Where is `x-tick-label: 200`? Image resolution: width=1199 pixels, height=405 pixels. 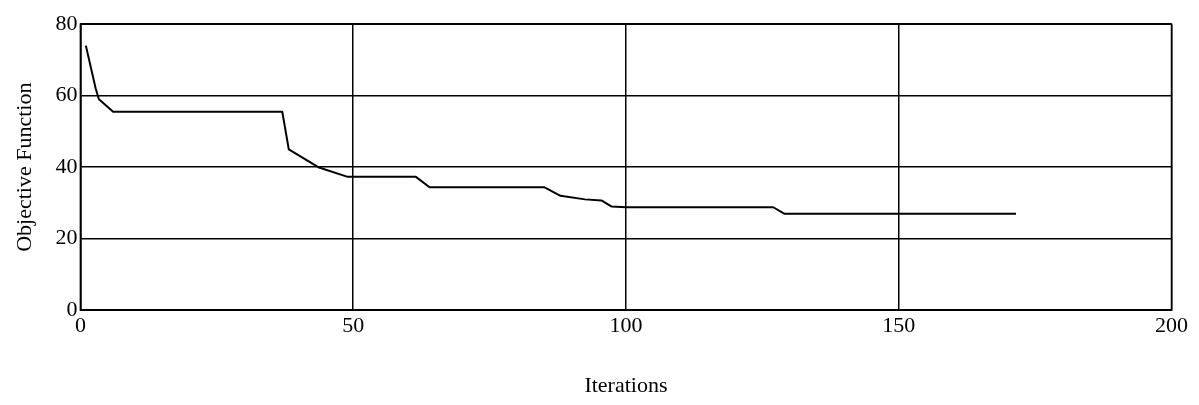
x-tick-label: 200 is located at coordinates (1171, 325).